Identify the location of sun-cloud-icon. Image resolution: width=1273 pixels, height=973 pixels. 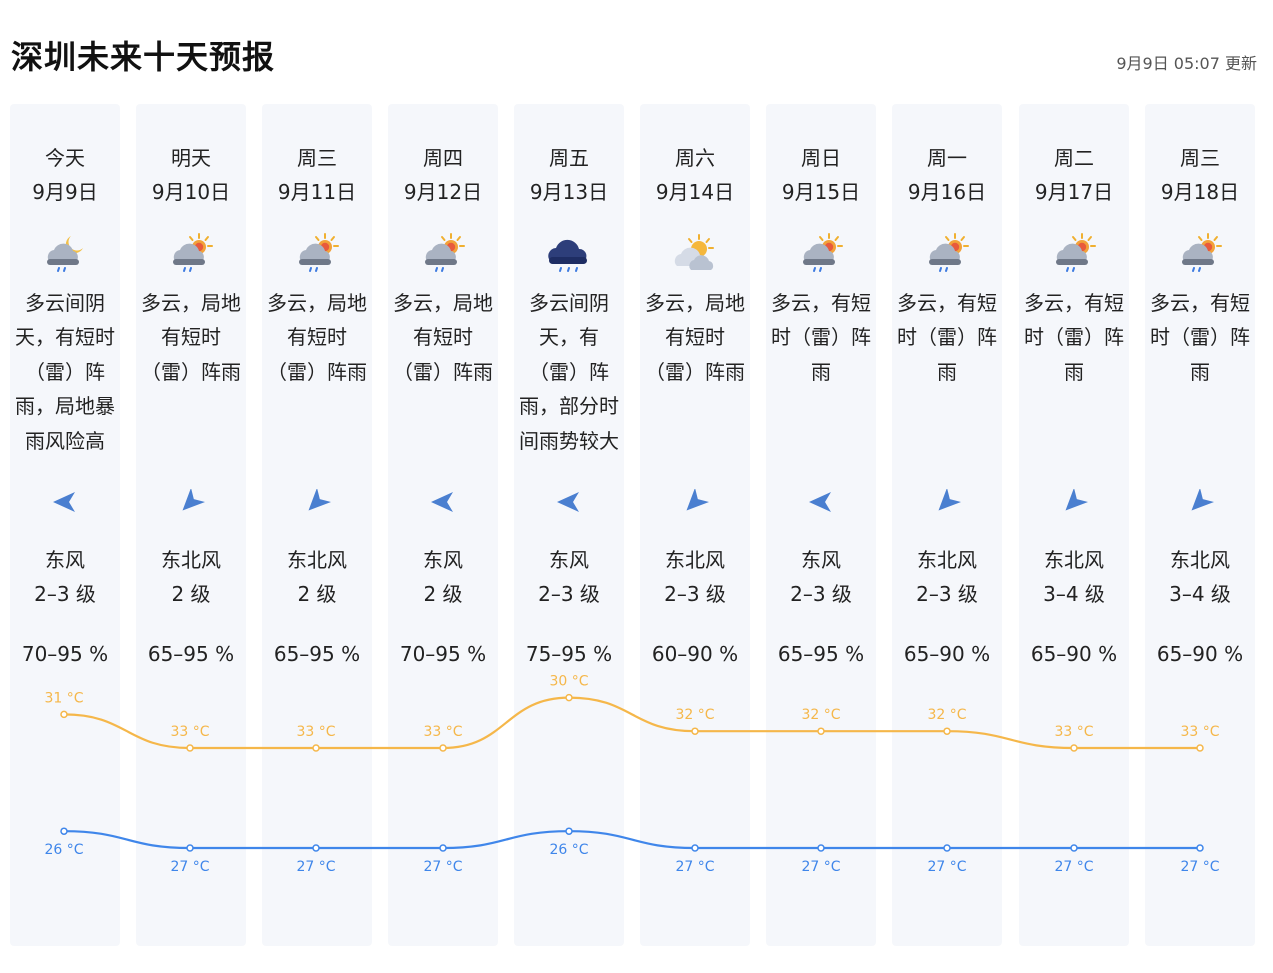
(695, 254).